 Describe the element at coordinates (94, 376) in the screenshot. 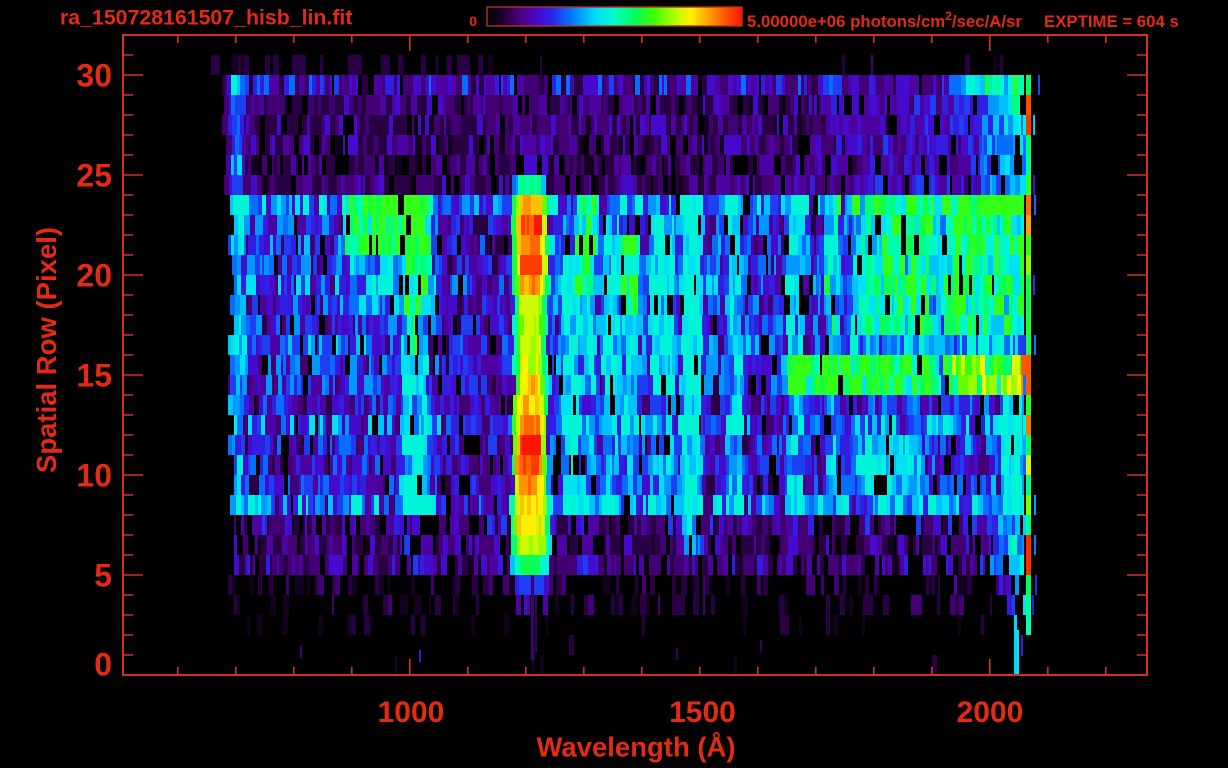

I see `svg-text: 15` at that location.